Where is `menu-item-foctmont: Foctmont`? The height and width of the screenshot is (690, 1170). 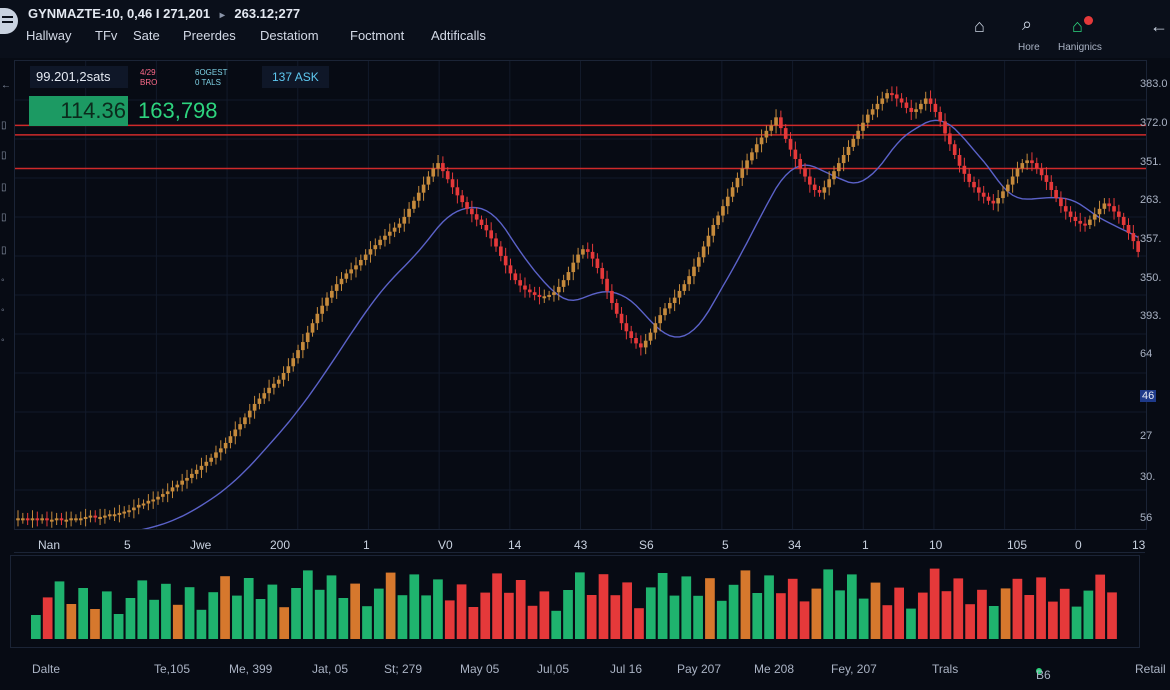
menu-item-foctmont: Foctmont is located at coordinates (377, 35).